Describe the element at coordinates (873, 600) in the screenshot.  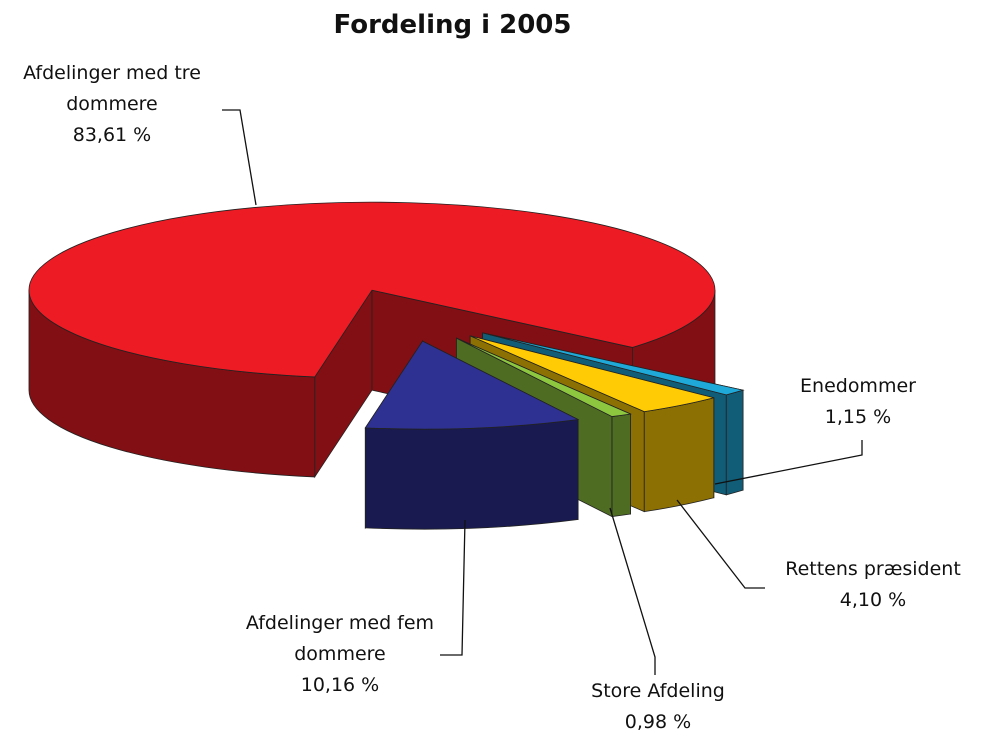
I see `value-label: 4,10 %` at that location.